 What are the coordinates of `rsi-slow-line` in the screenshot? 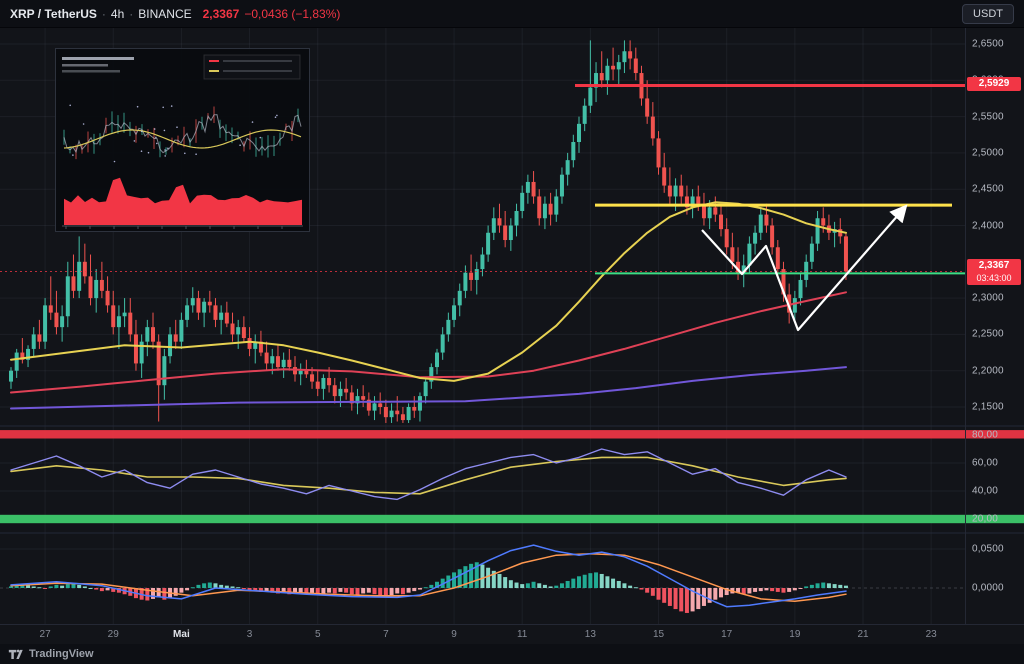 It's located at (428, 475).